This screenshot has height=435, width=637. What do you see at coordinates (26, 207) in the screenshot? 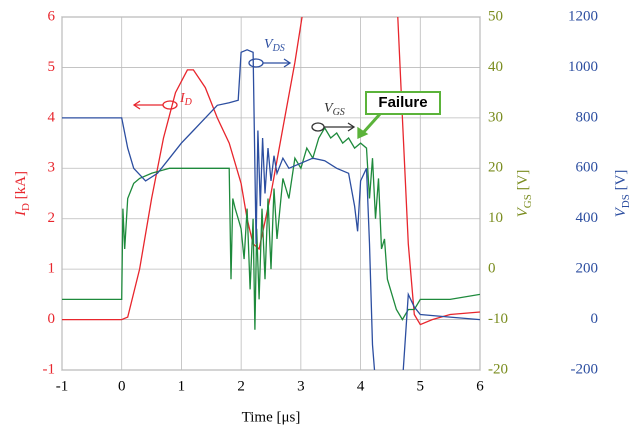
I see `label-sub: D` at bounding box center [26, 207].